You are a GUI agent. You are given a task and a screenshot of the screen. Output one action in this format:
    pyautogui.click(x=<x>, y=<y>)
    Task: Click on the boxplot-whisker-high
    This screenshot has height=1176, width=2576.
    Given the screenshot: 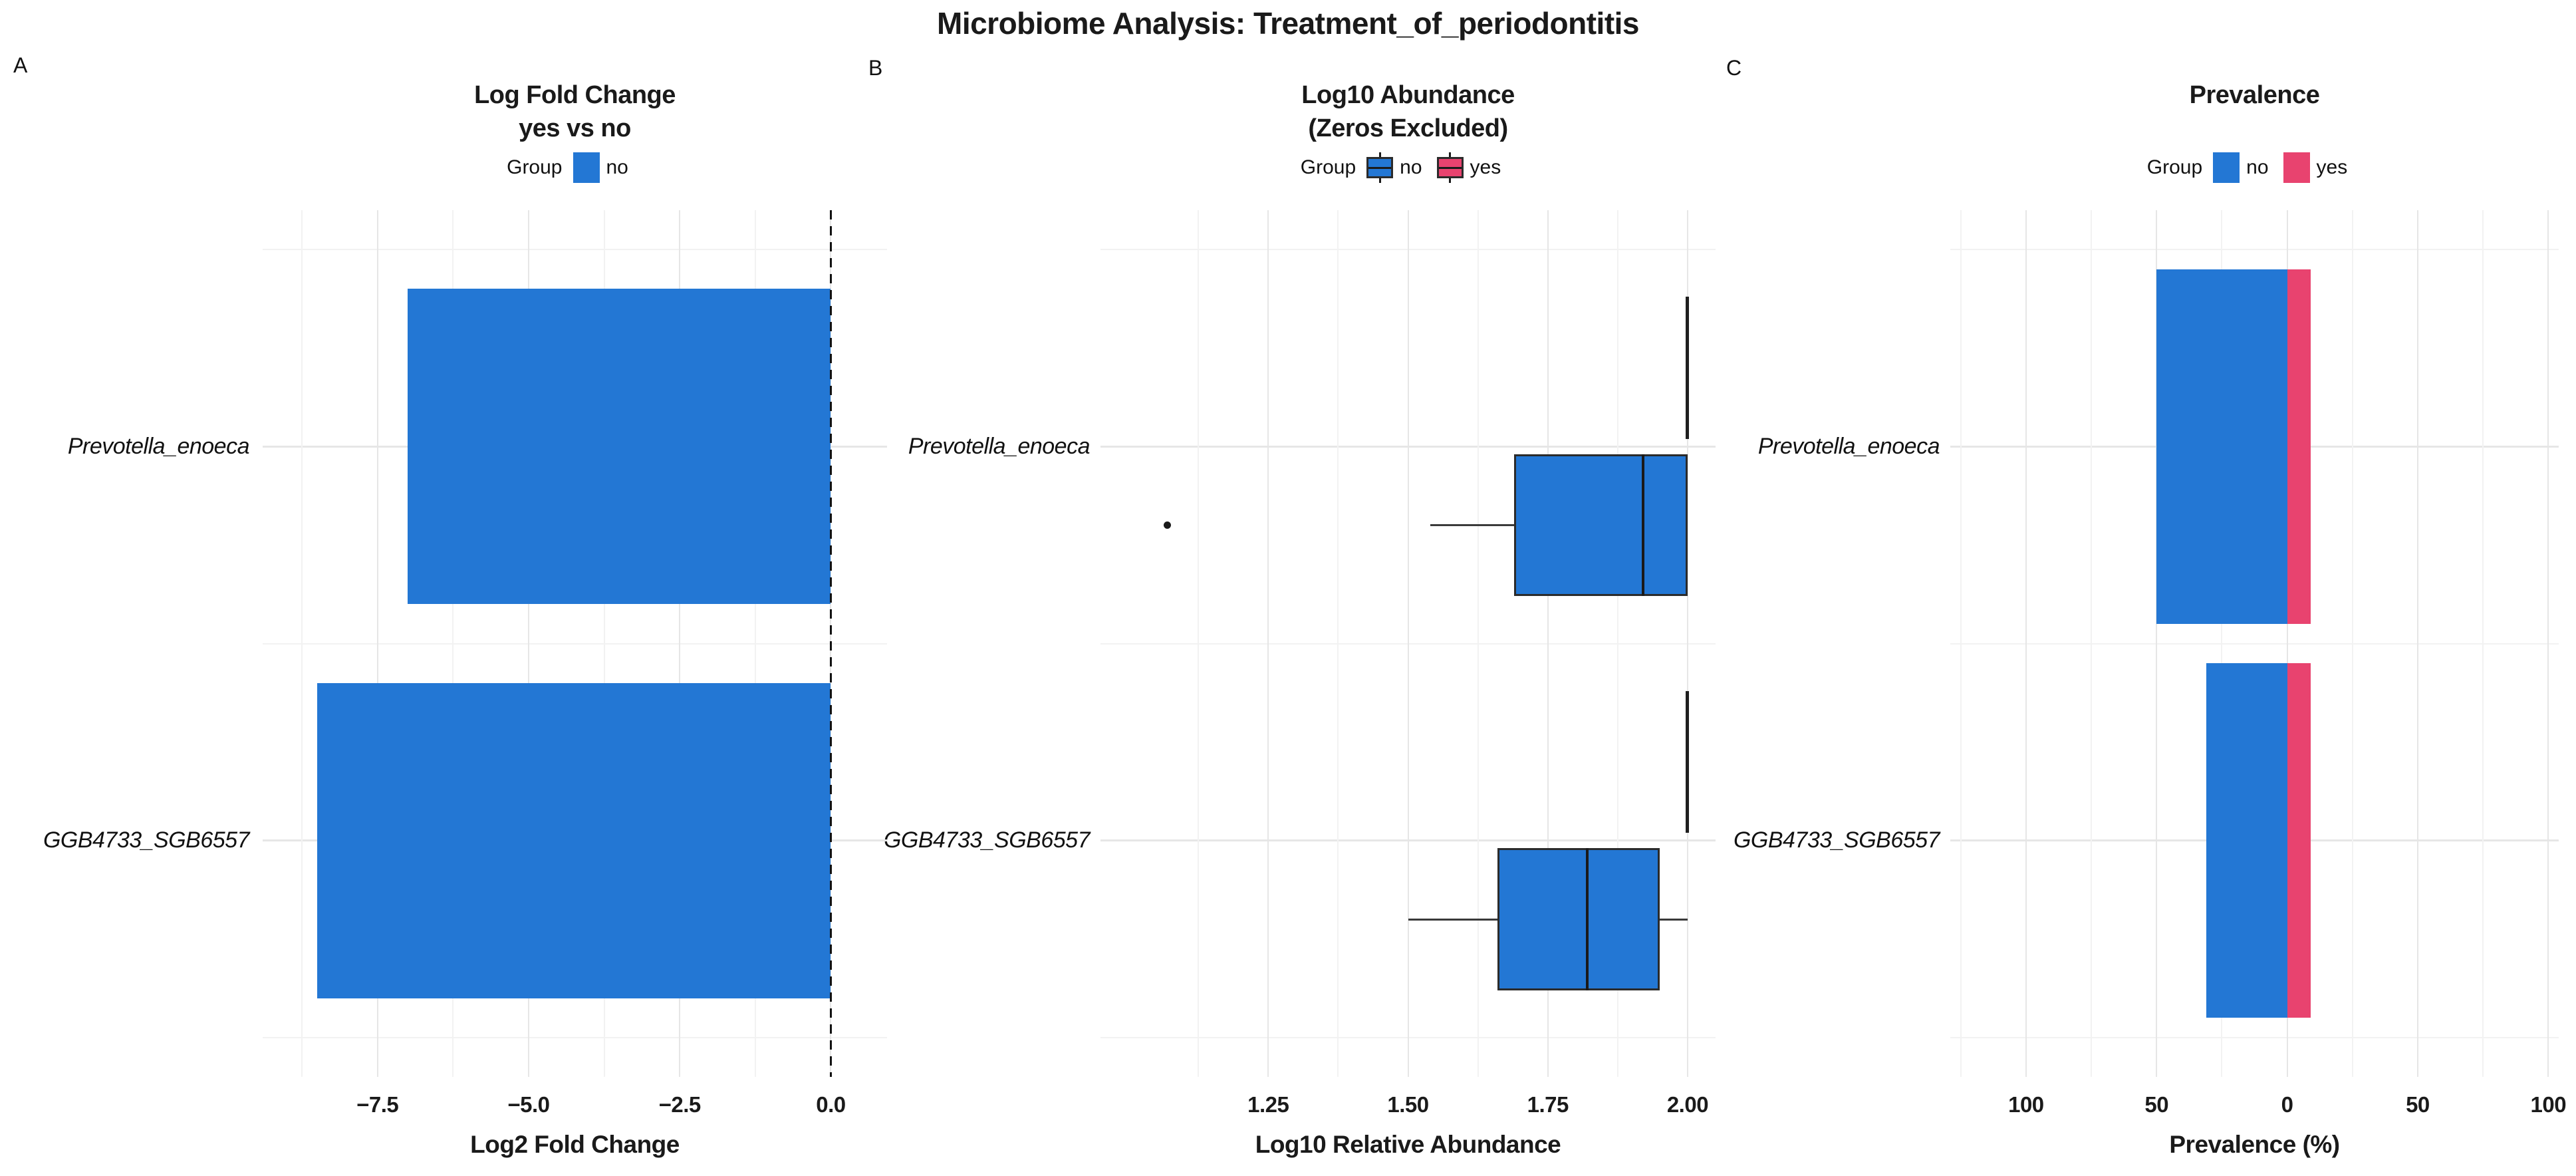 What is the action you would take?
    pyautogui.click(x=1673, y=919)
    